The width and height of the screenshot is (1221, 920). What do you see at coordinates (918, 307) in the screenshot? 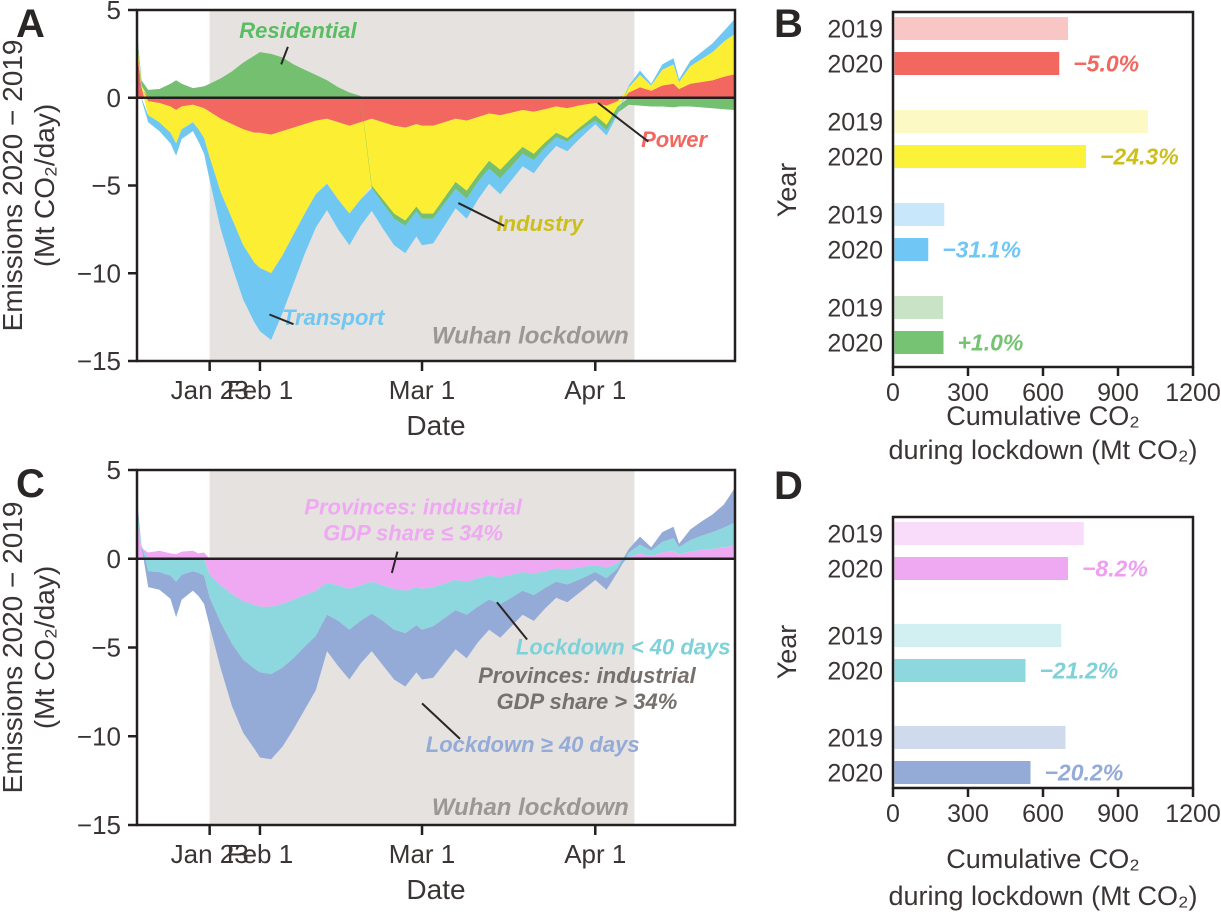
I see `bar-2019-residential` at bounding box center [918, 307].